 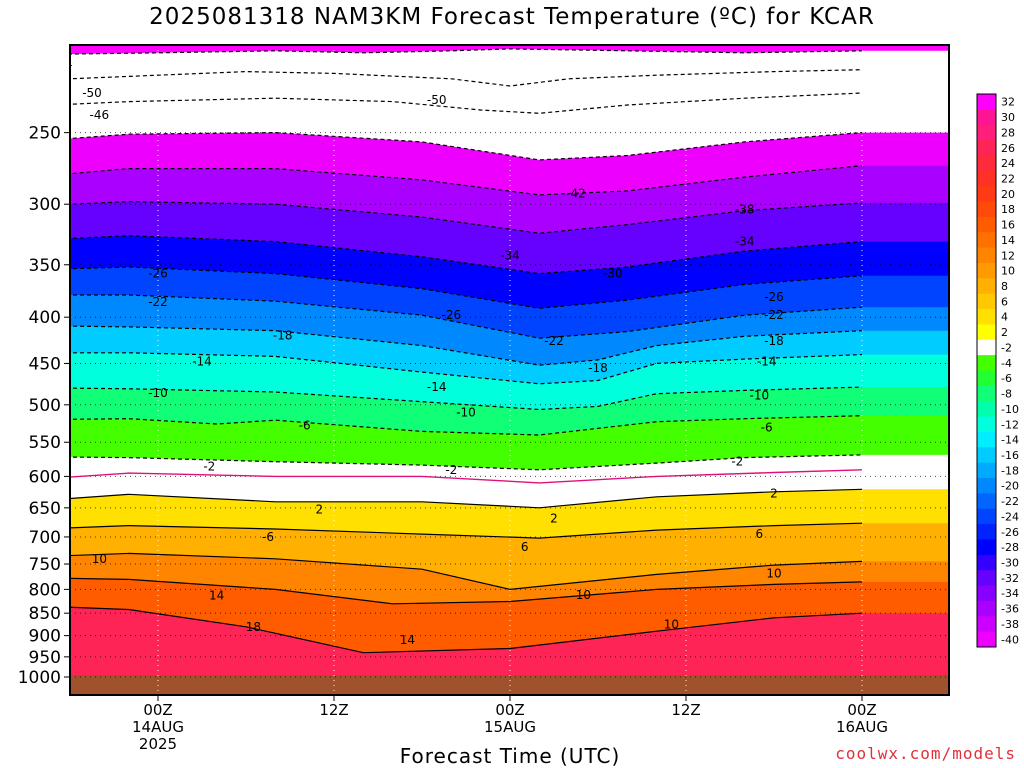 What do you see at coordinates (1006, 347) in the screenshot?
I see `colorbar-label: -2` at bounding box center [1006, 347].